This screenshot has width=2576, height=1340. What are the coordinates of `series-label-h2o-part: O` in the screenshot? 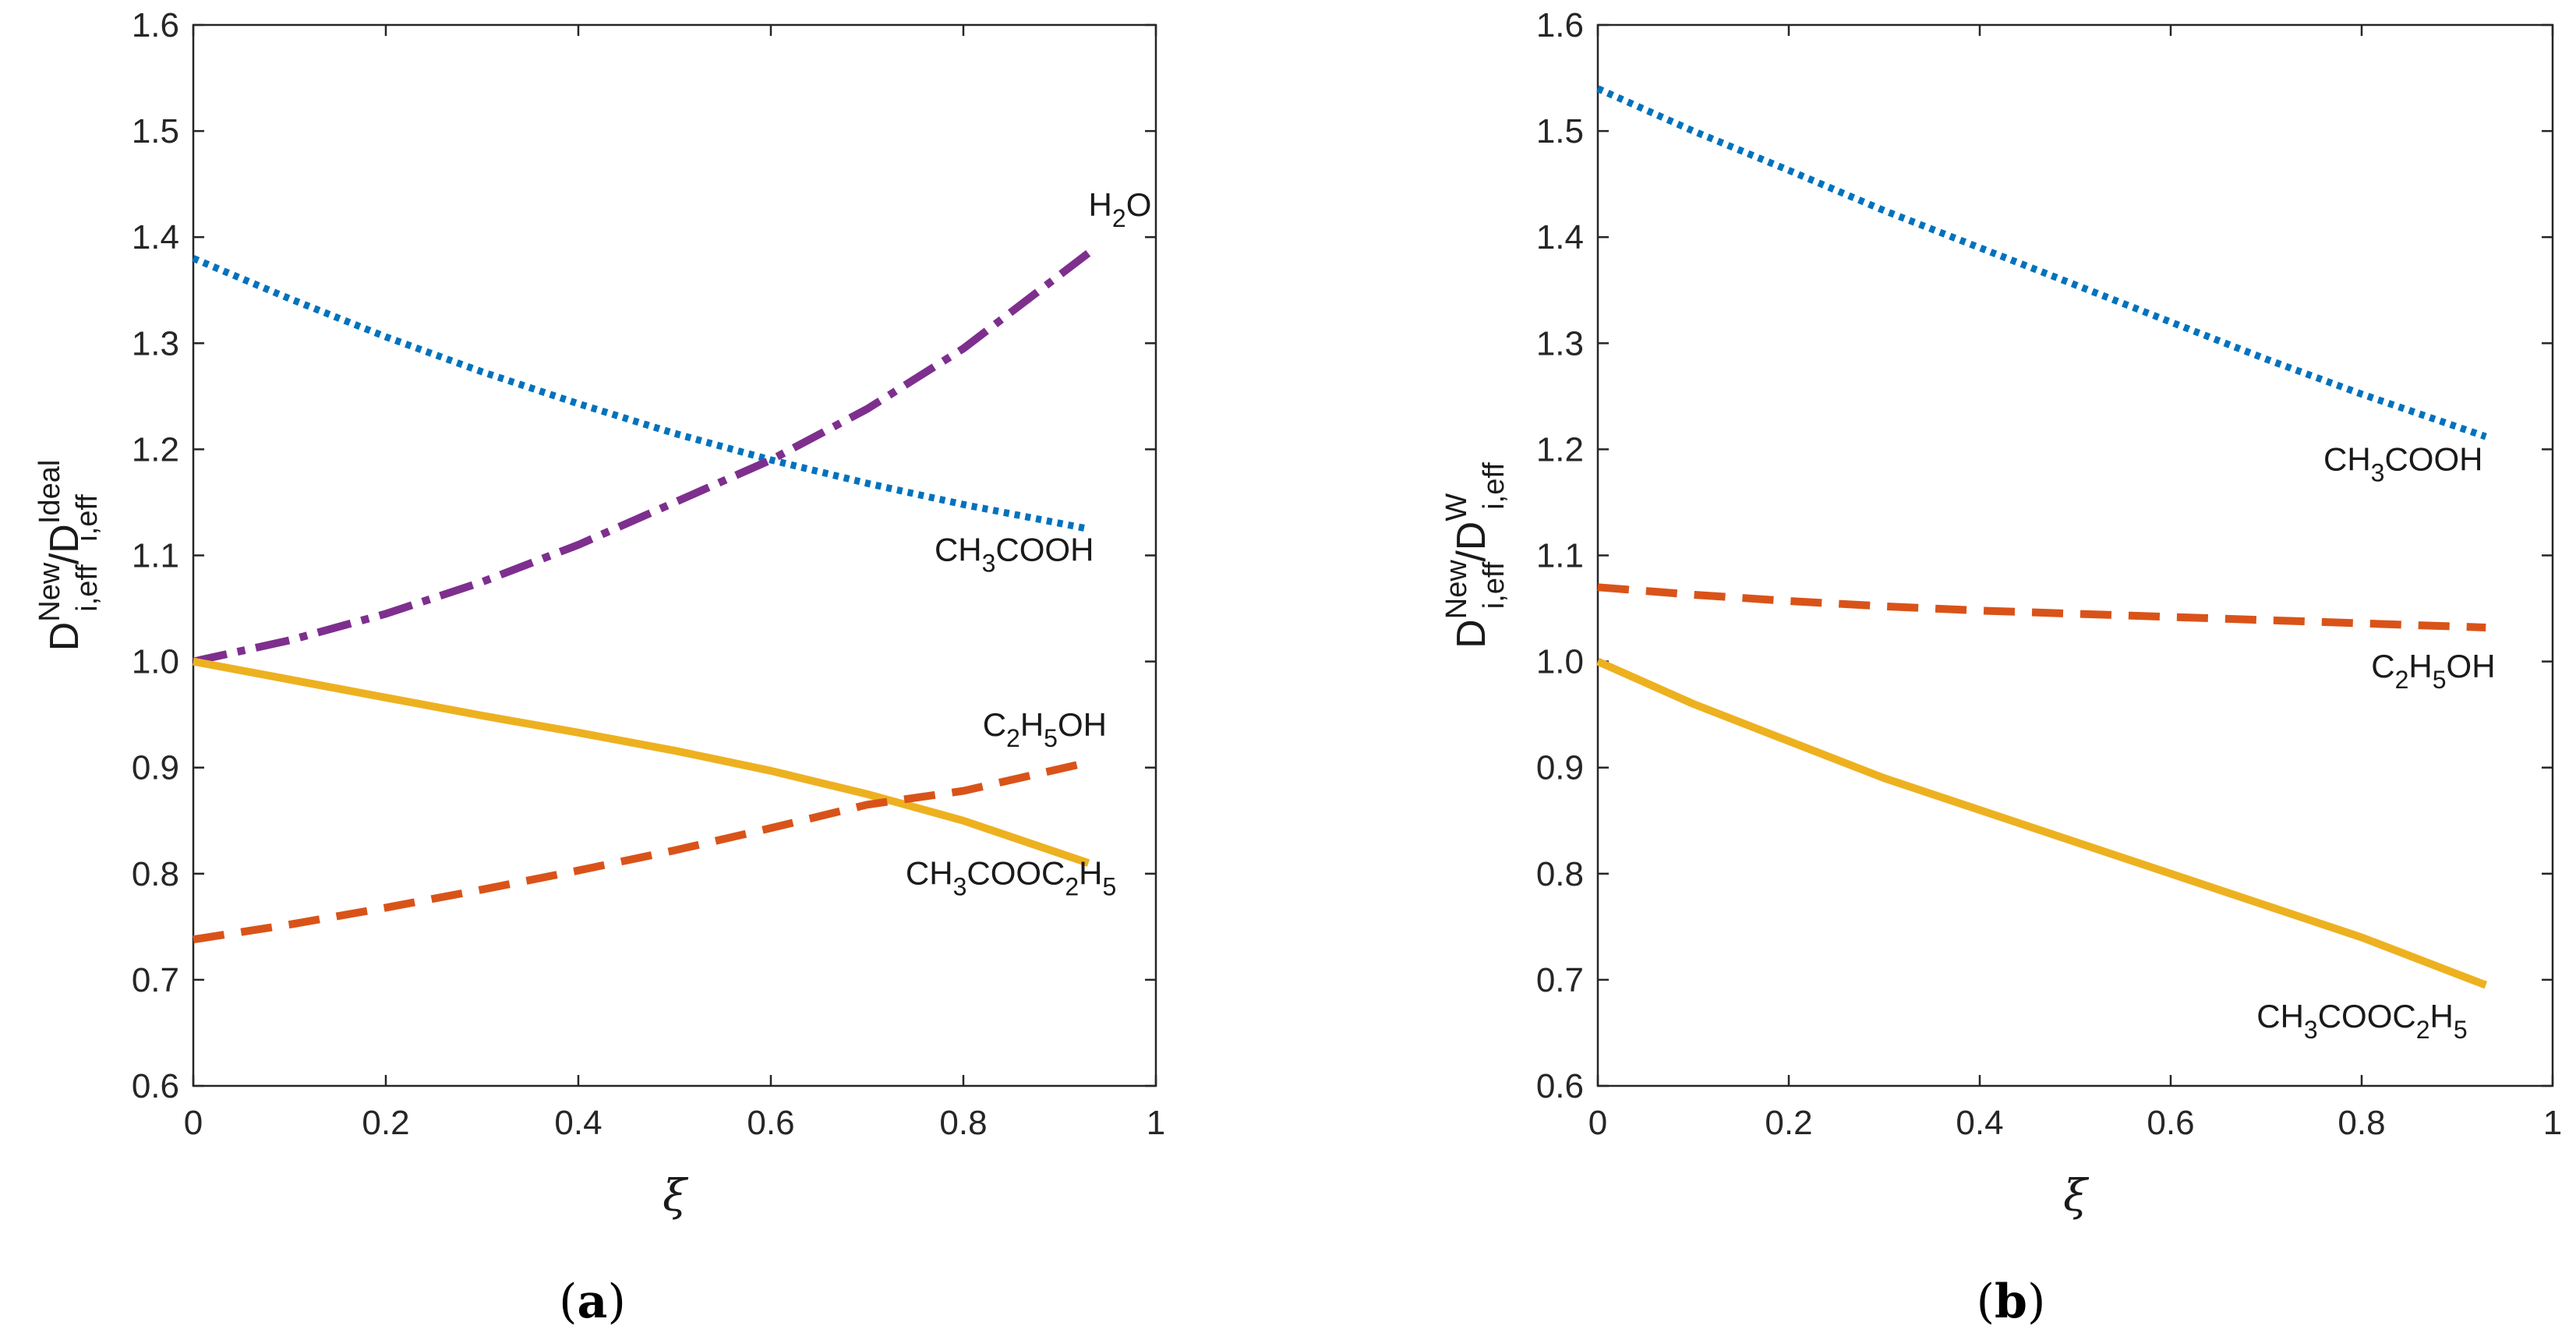 It's located at (1139, 205).